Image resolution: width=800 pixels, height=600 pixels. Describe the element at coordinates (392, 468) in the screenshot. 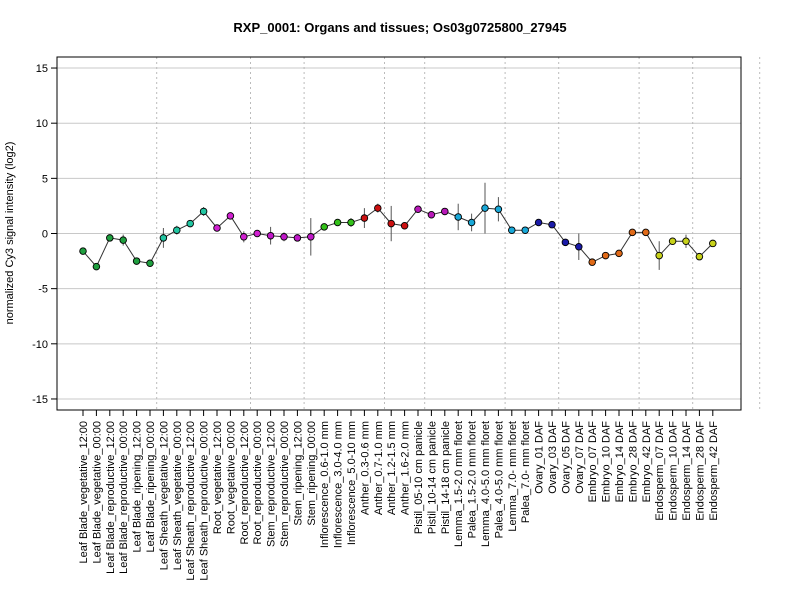

I see `x-tick-label: Anther_1.2-1.5 mm` at that location.